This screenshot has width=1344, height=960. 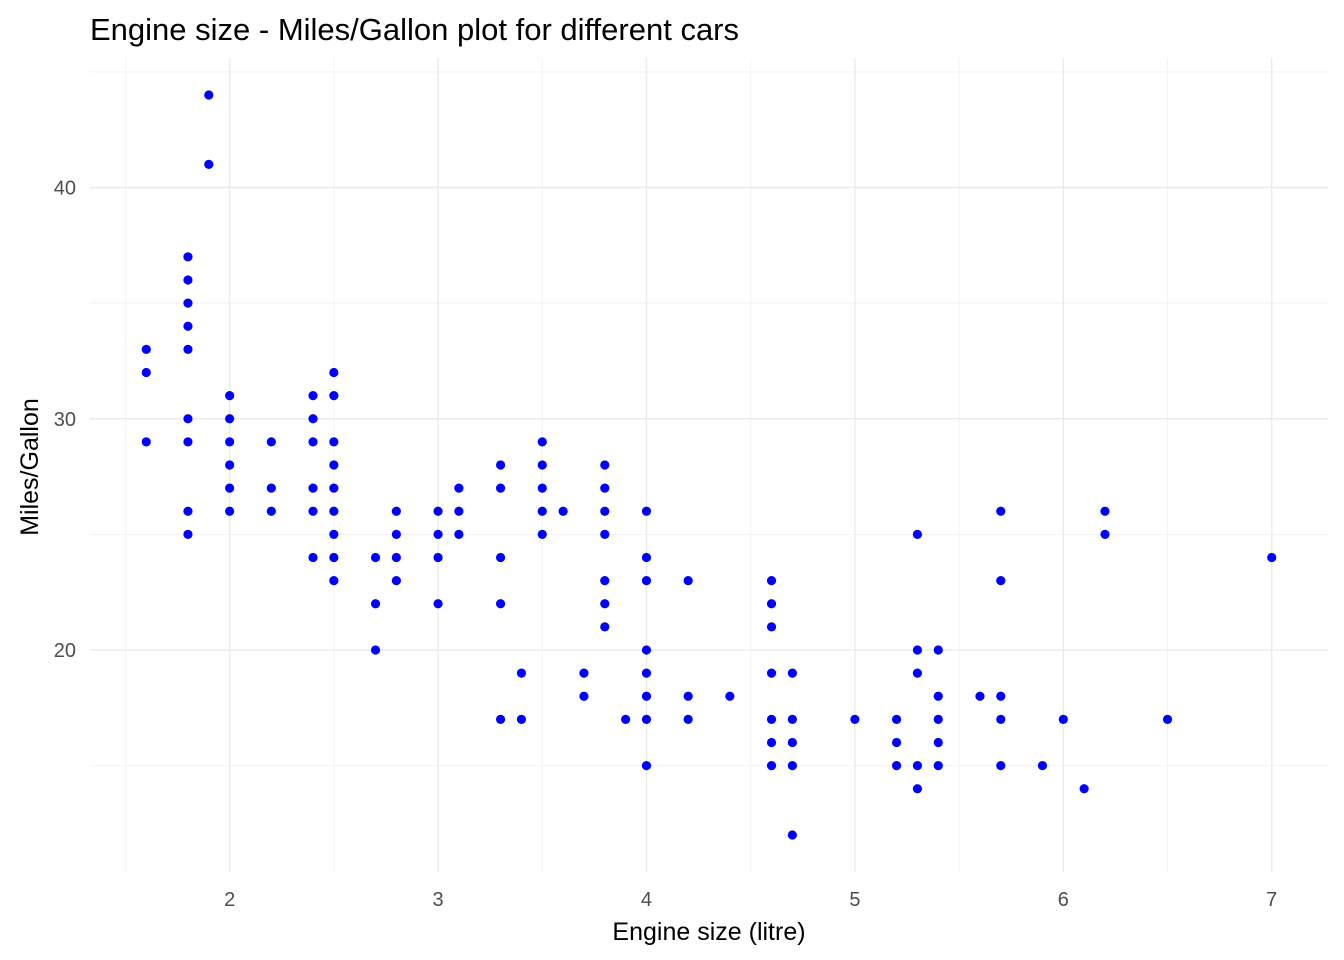 I want to click on y-axis-title: Miles/Gallon, so click(x=30, y=467).